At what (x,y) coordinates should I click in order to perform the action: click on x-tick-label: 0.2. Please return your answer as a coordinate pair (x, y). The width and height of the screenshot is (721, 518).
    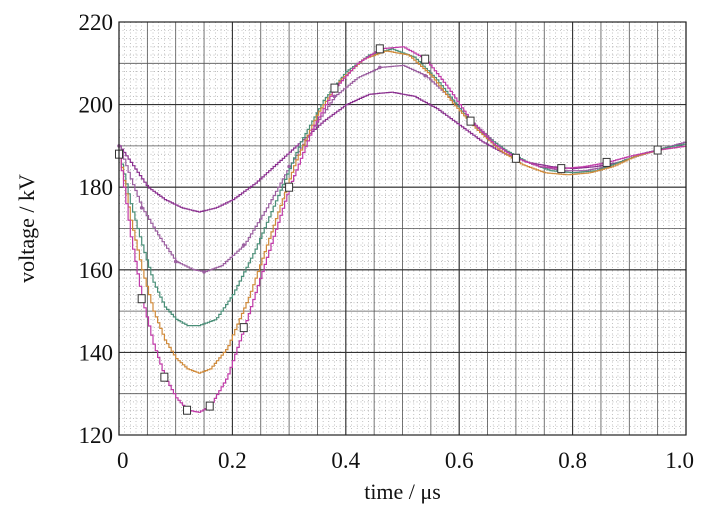
    Looking at the image, I should click on (232, 460).